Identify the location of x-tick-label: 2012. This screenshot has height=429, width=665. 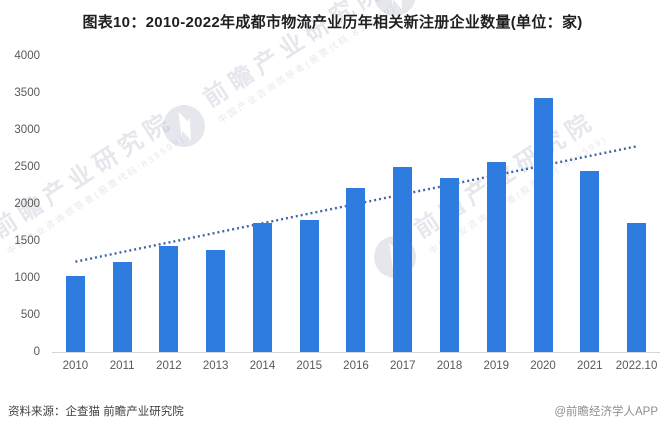
(169, 366).